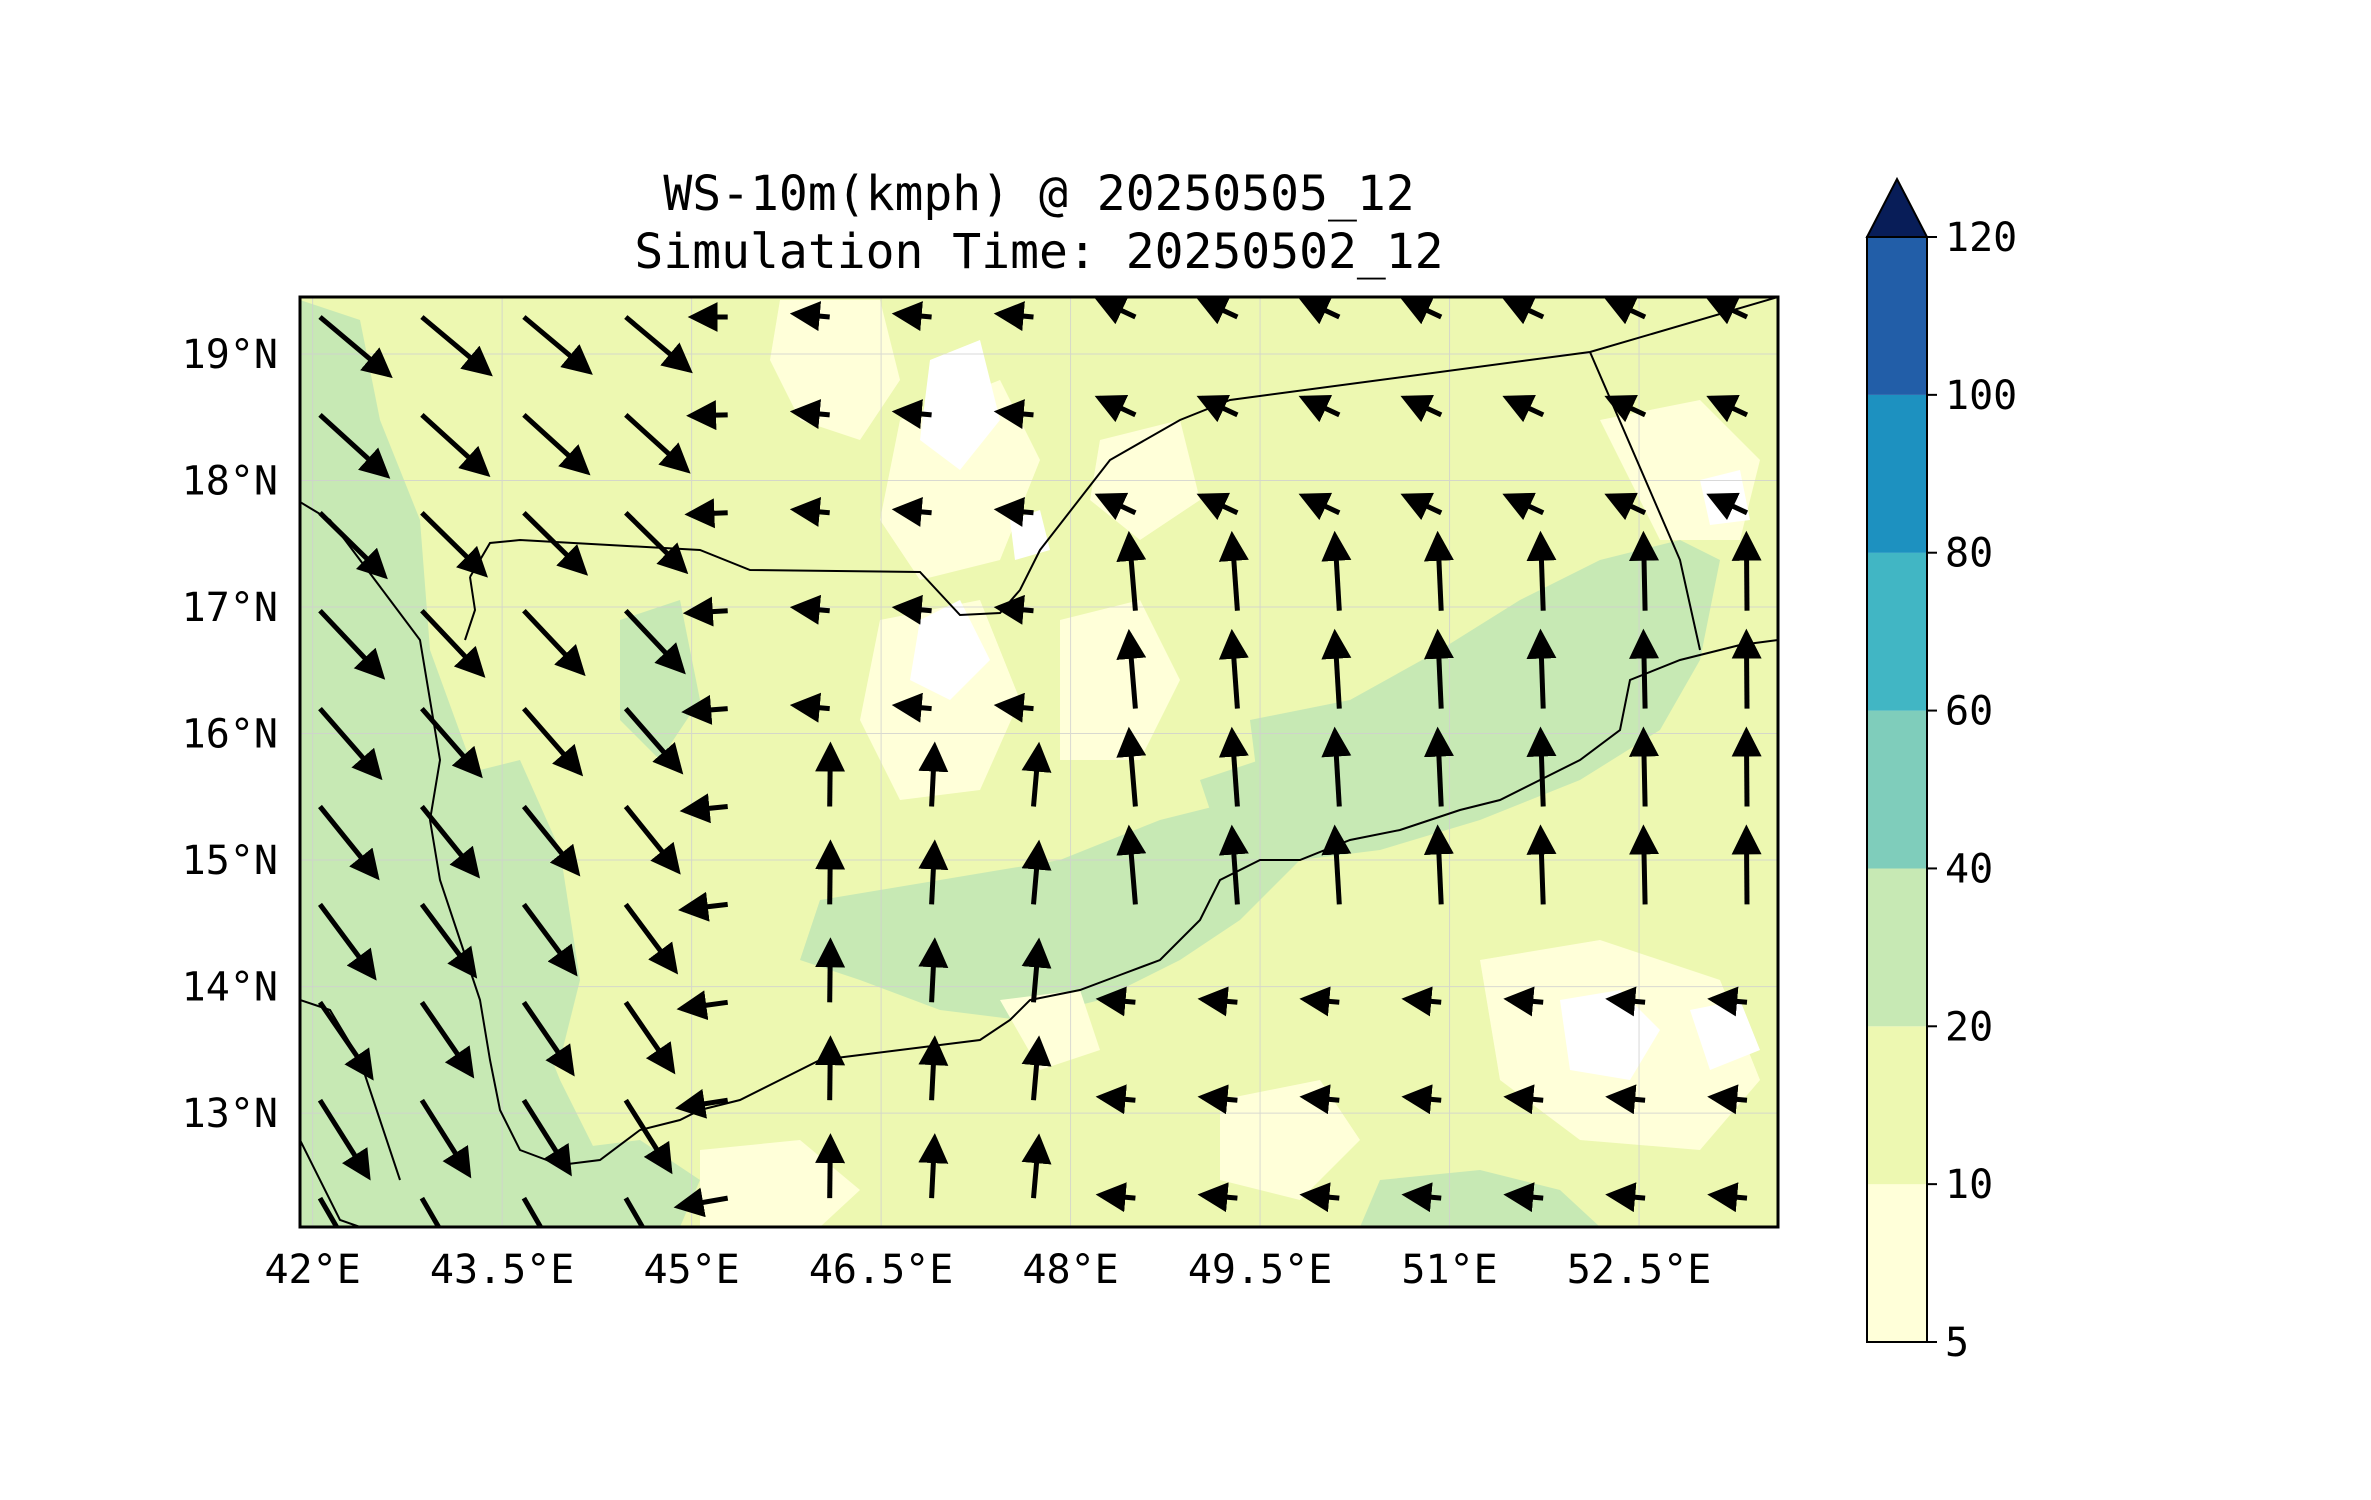  What do you see at coordinates (312, 1270) in the screenshot?
I see `x-tick-label: 42°E` at bounding box center [312, 1270].